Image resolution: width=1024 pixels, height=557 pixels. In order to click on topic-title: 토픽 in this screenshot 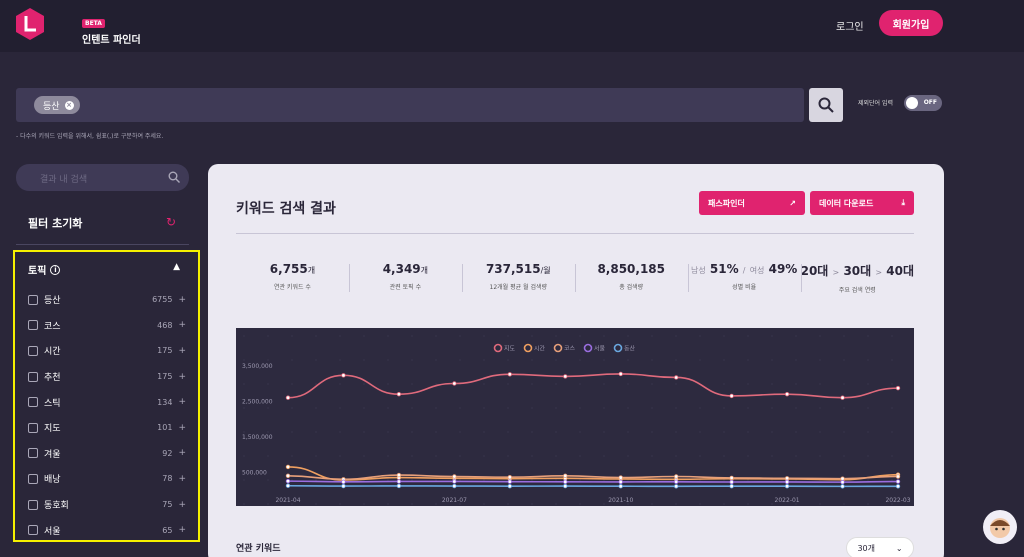, I will do `click(37, 271)`.